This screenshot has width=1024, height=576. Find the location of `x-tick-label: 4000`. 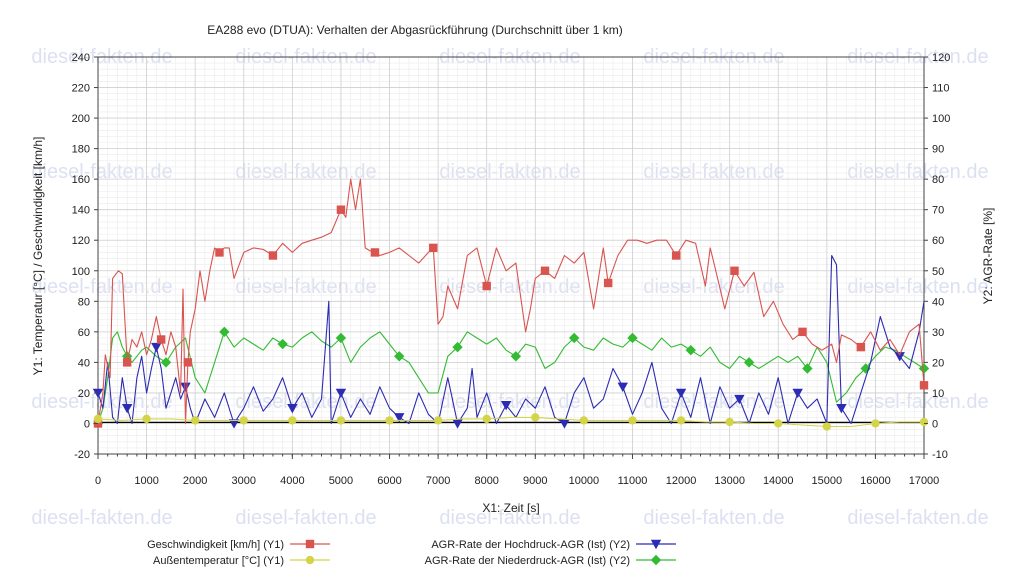

x-tick-label: 4000 is located at coordinates (292, 481).